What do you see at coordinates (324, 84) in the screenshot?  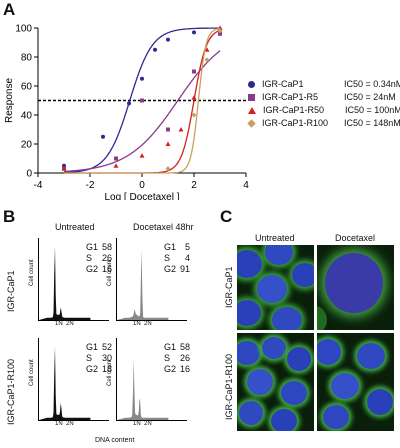 I see `legend-item: IGR-CaP1 IC50 = 0.34nM` at bounding box center [324, 84].